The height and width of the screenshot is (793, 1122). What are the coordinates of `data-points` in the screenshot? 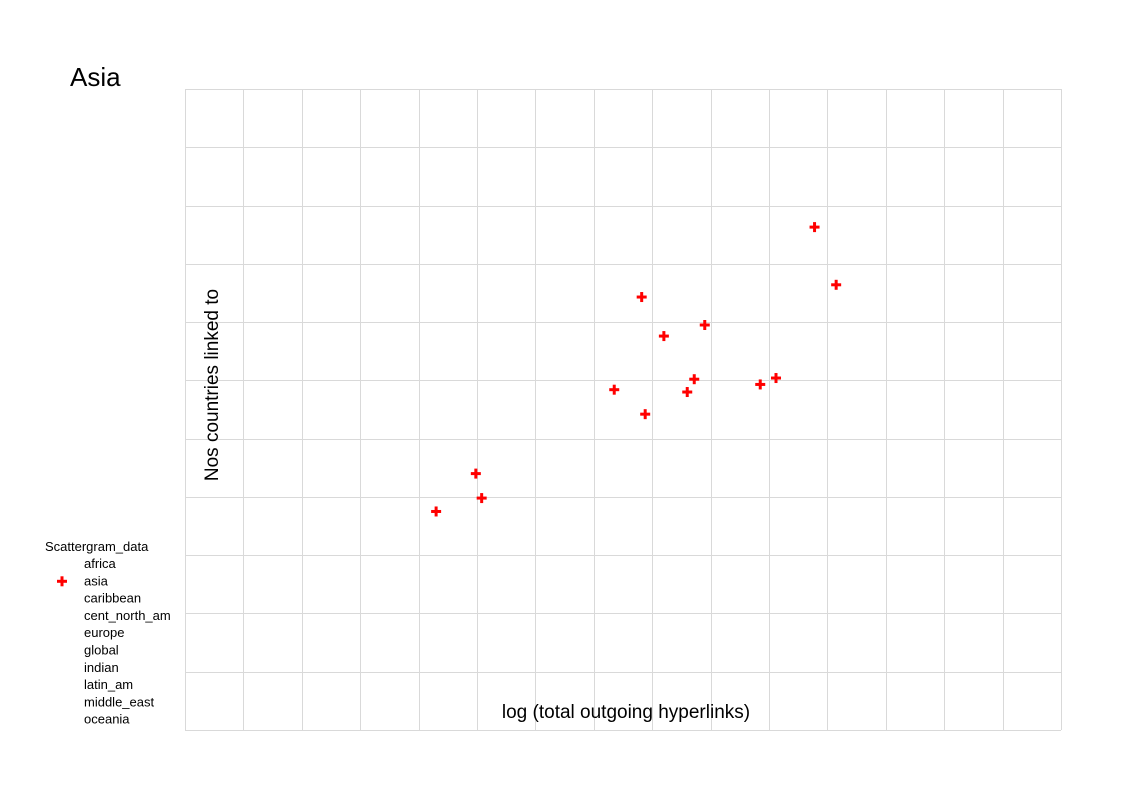 It's located at (636, 369).